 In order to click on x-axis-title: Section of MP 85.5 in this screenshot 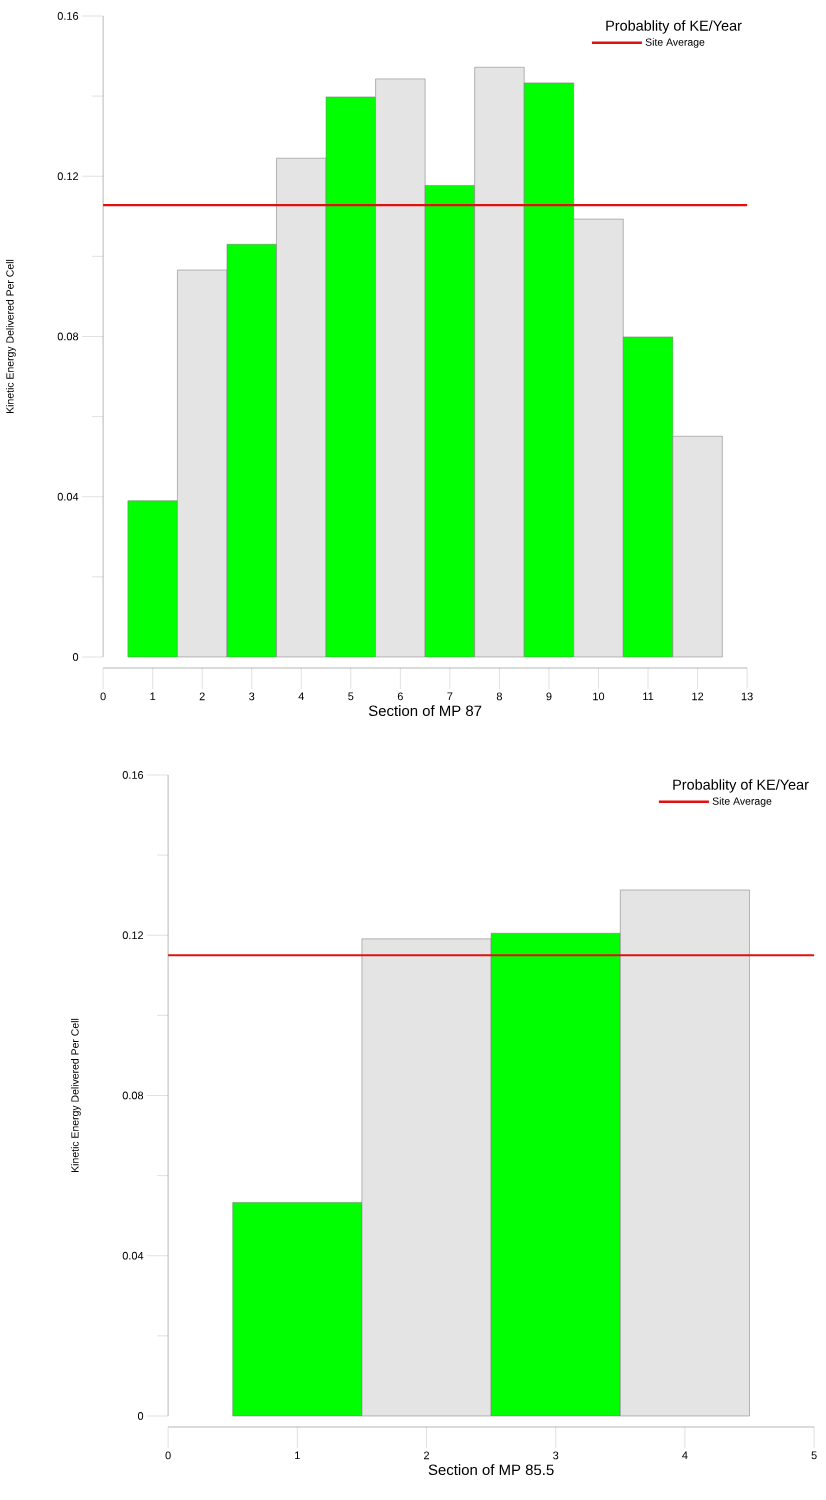, I will do `click(491, 1470)`.